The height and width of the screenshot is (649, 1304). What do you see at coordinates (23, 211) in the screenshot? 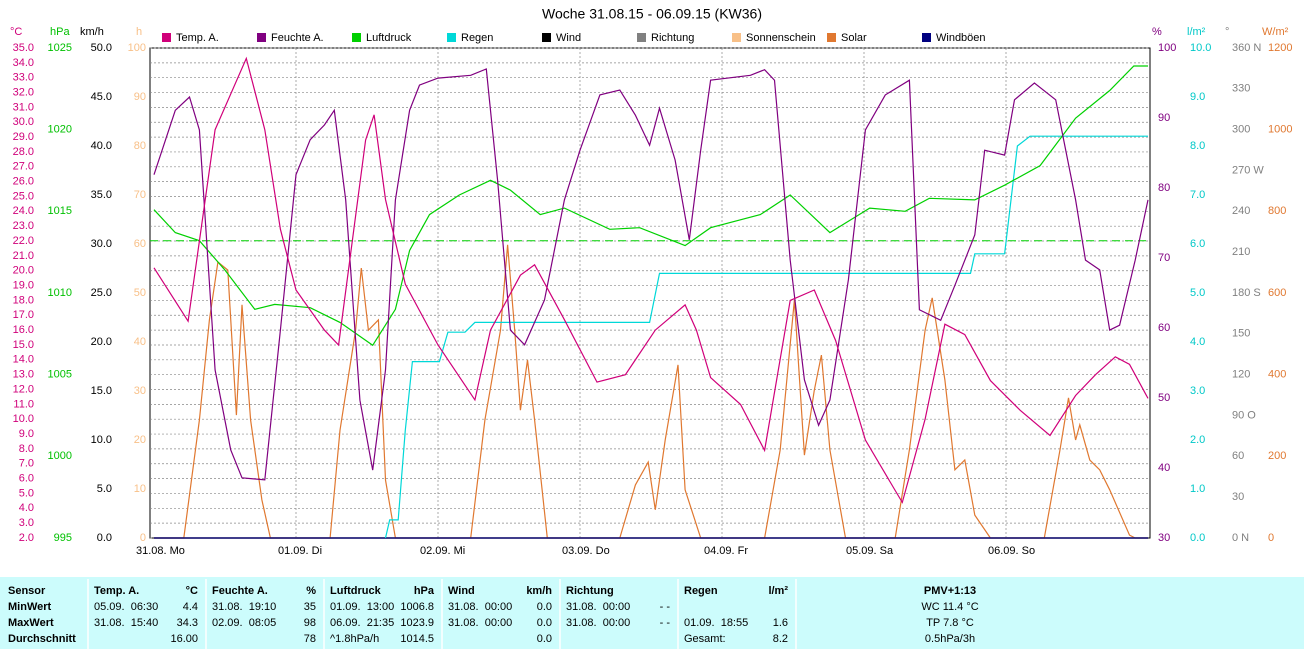
I see `y-tick-label: 24.0` at bounding box center [23, 211].